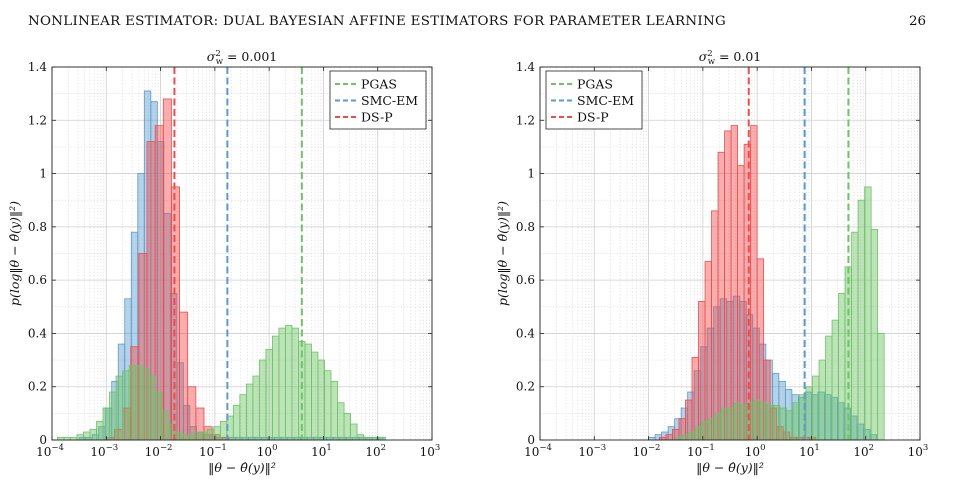 The width and height of the screenshot is (956, 488). What do you see at coordinates (43, 440) in the screenshot?
I see `y-tick-label: 0` at bounding box center [43, 440].